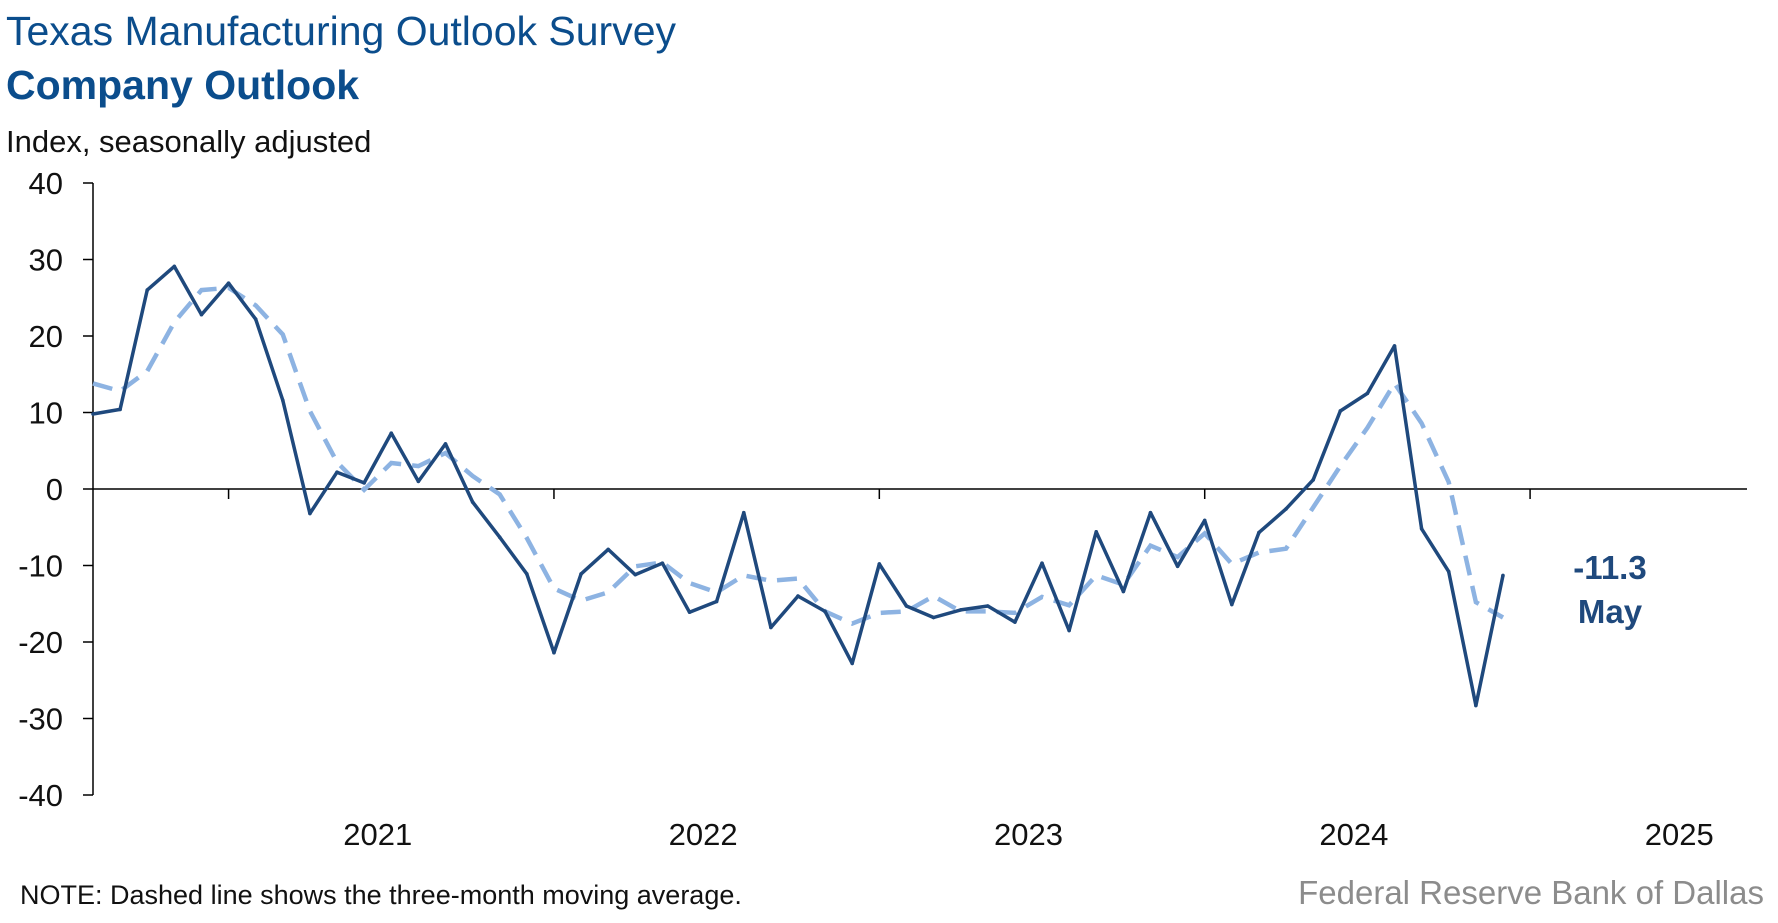  I want to click on chart-title: Texas Manufacturing Outlook Survey, so click(341, 31).